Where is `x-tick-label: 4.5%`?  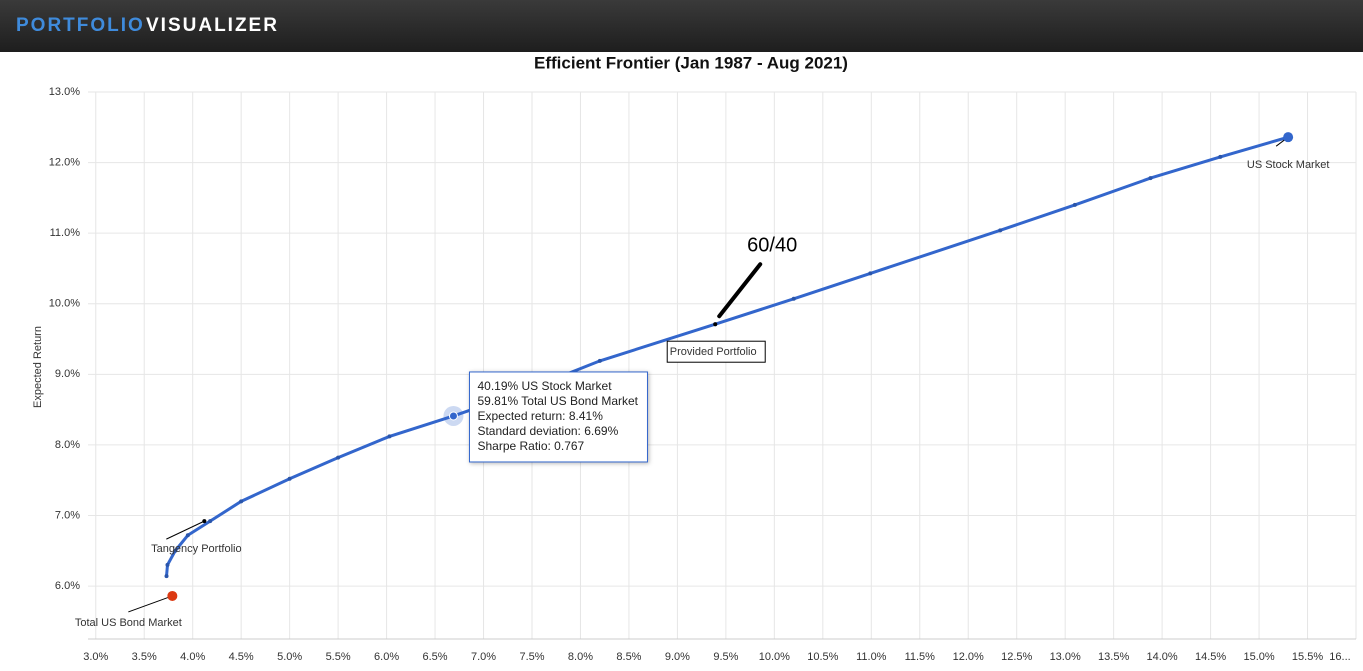 x-tick-label: 4.5% is located at coordinates (241, 657).